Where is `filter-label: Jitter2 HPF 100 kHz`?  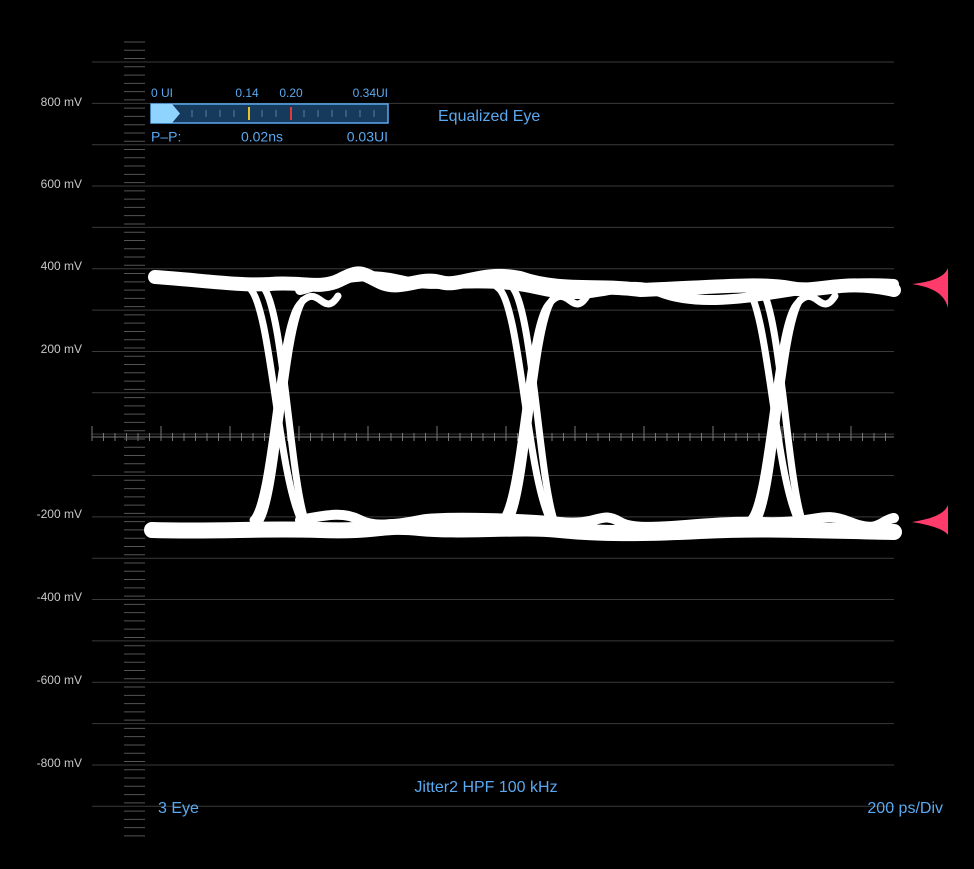 filter-label: Jitter2 HPF 100 kHz is located at coordinates (485, 787).